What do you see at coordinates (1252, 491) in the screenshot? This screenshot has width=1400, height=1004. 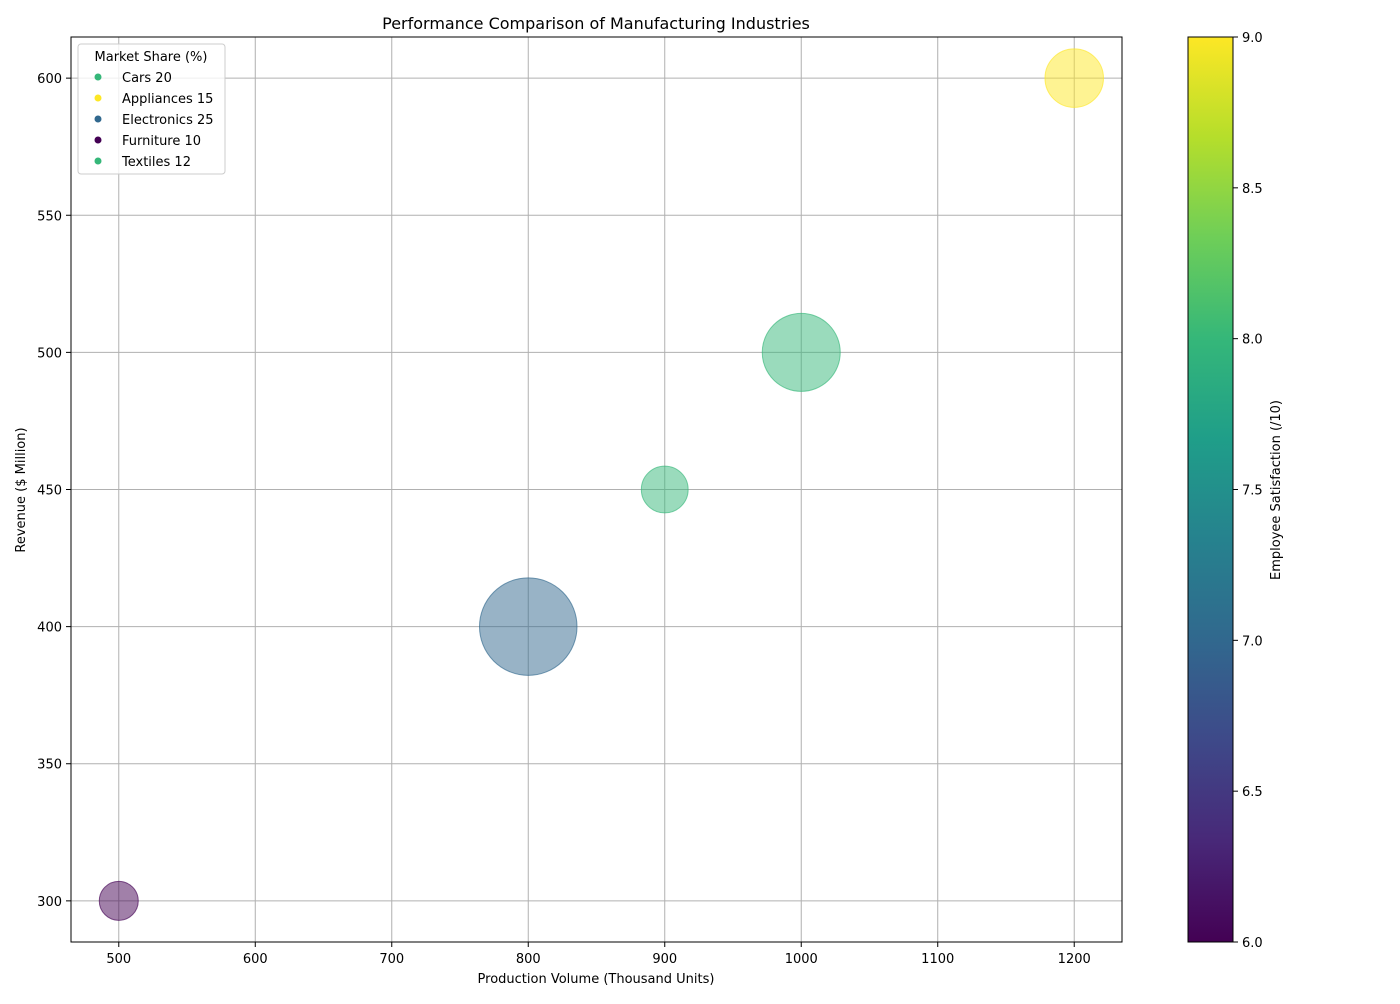 I see `colorbar-tick-label: 7.5` at bounding box center [1252, 491].